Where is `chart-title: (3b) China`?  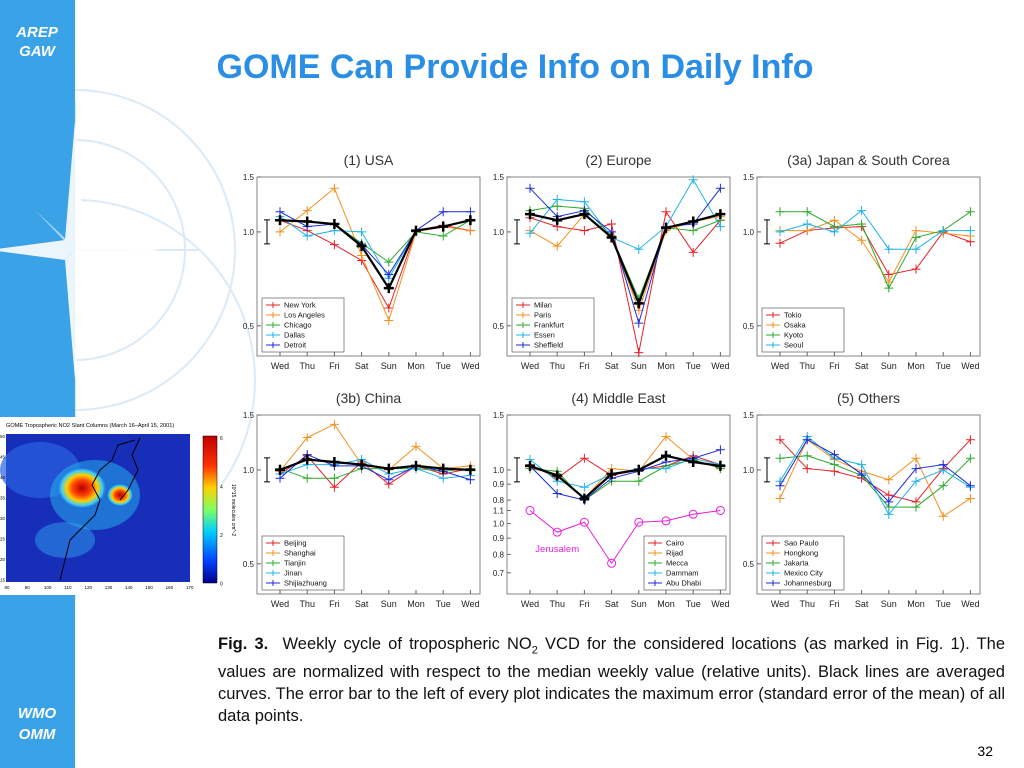
chart-title: (3b) China is located at coordinates (369, 398).